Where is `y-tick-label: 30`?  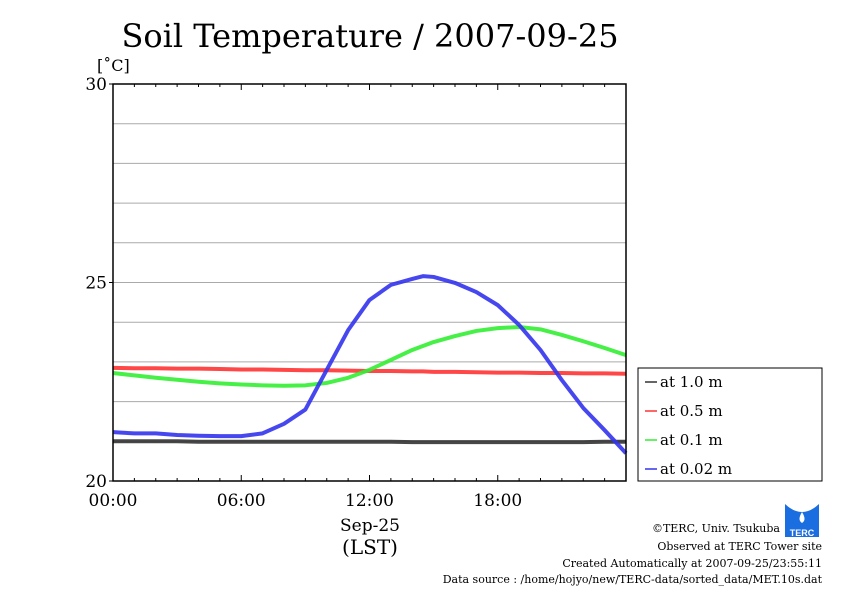
y-tick-label: 30 is located at coordinates (96, 85).